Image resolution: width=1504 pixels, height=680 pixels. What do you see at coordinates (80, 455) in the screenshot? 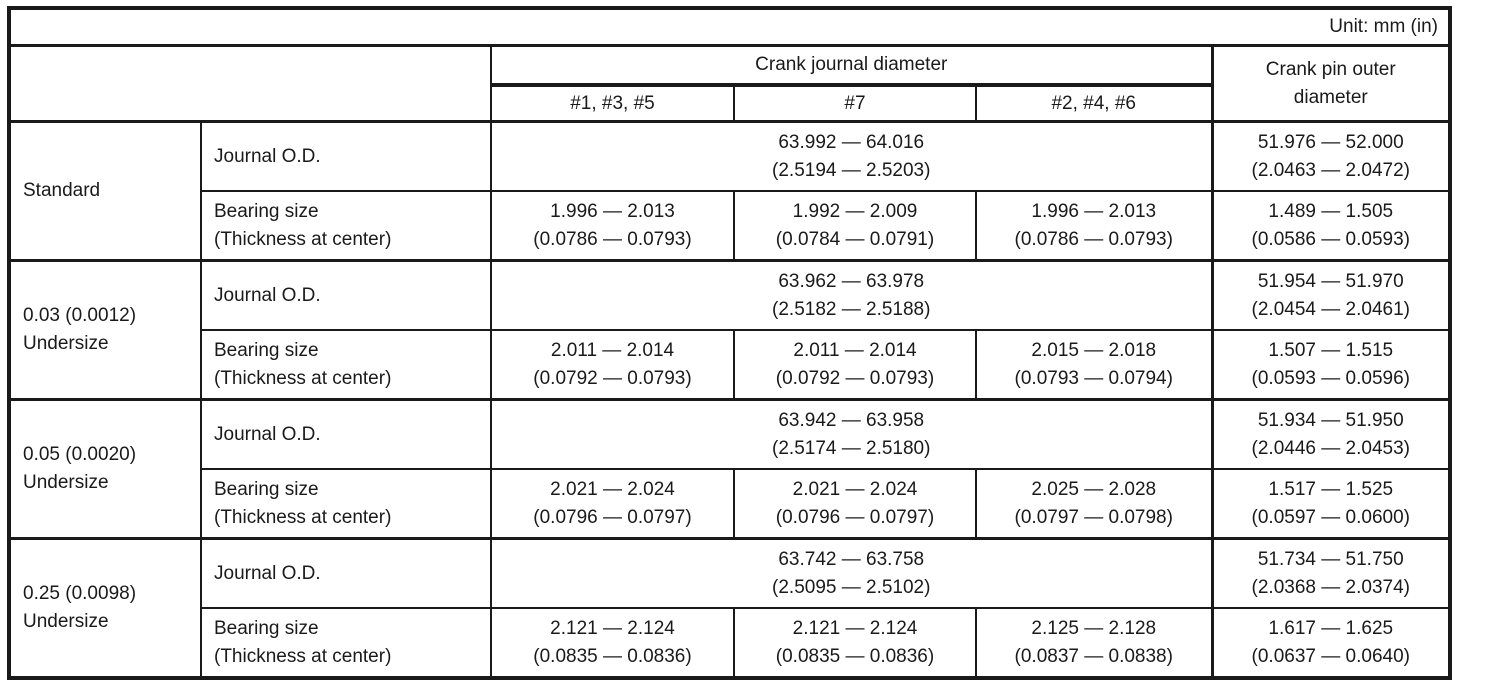
I see `group-label-line1: 0.05 (0.0020)` at bounding box center [80, 455].